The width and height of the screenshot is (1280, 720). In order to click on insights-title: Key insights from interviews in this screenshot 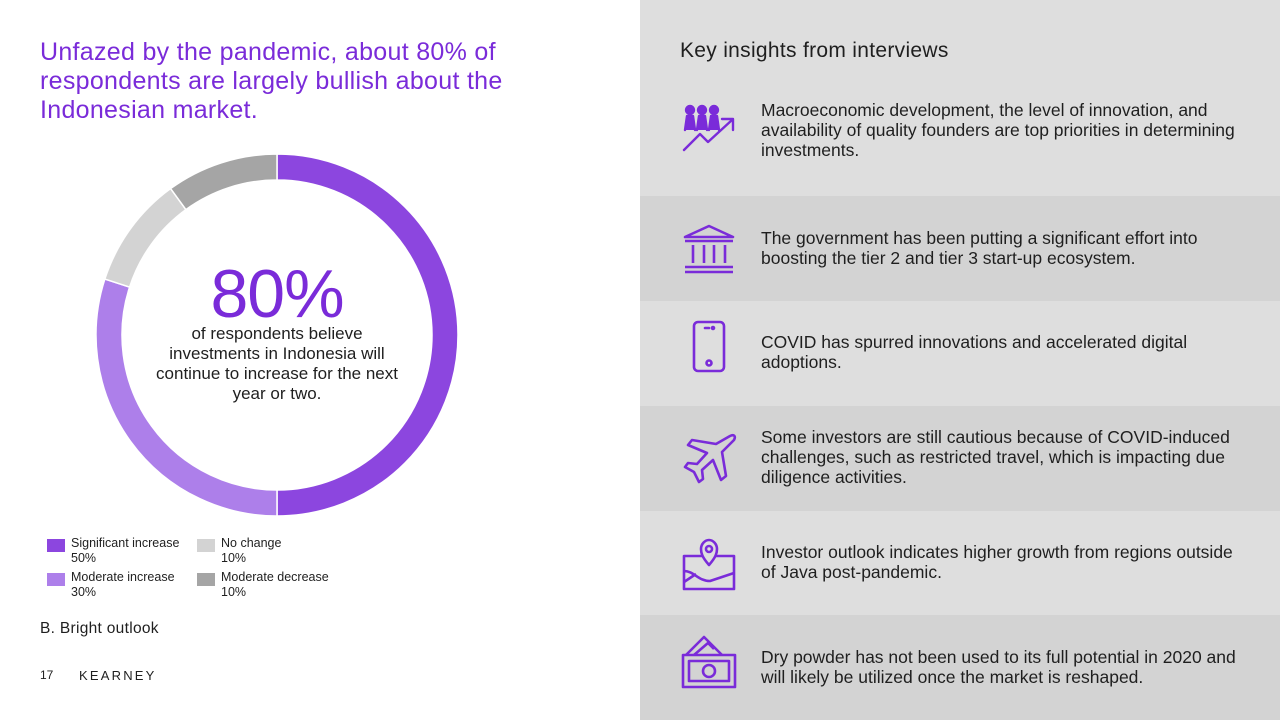, I will do `click(814, 50)`.